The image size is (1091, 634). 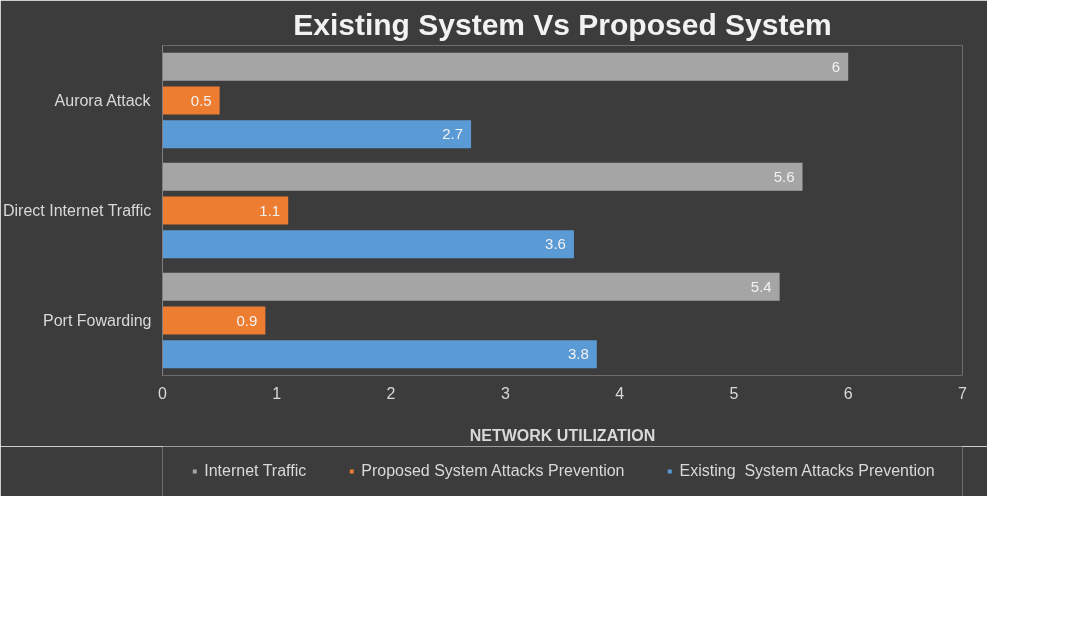 What do you see at coordinates (784, 176) in the screenshot?
I see `data-label: 5.6` at bounding box center [784, 176].